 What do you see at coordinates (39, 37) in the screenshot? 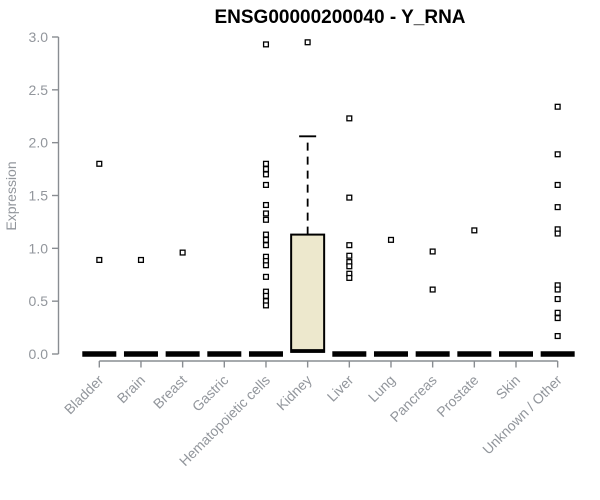
I see `y-tick-label: 3.0` at bounding box center [39, 37].